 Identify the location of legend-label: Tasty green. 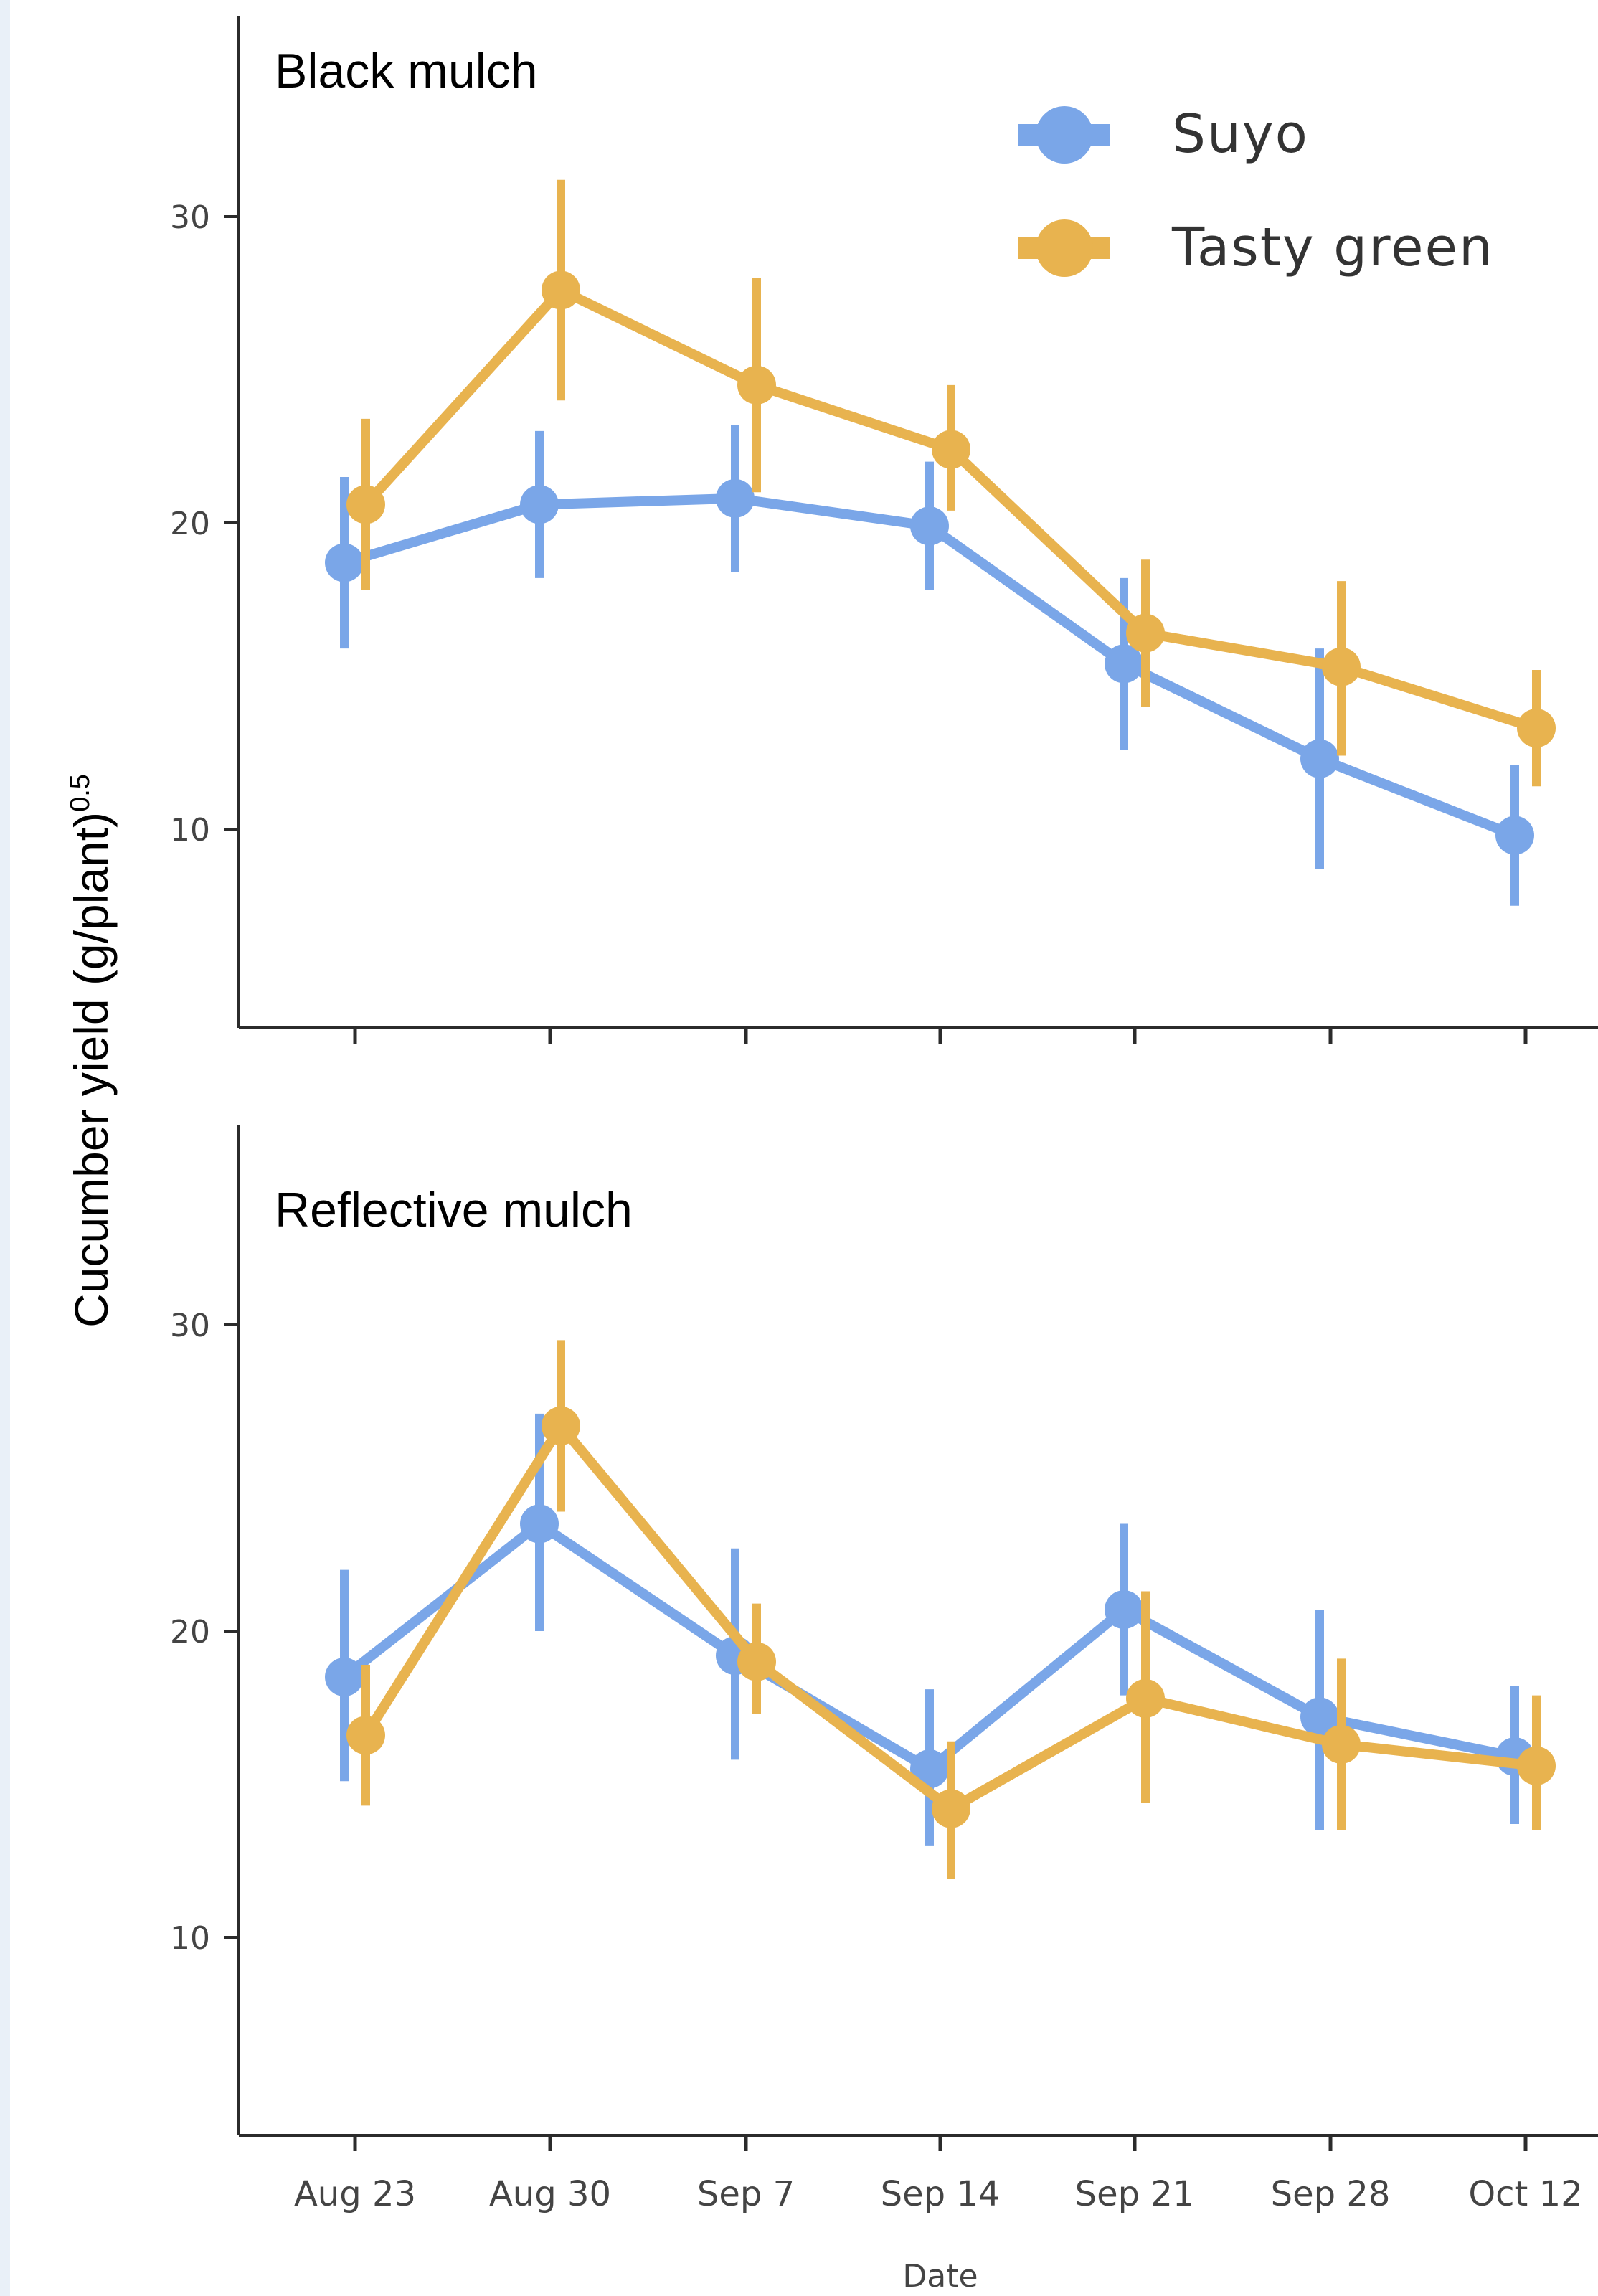
(1333, 247).